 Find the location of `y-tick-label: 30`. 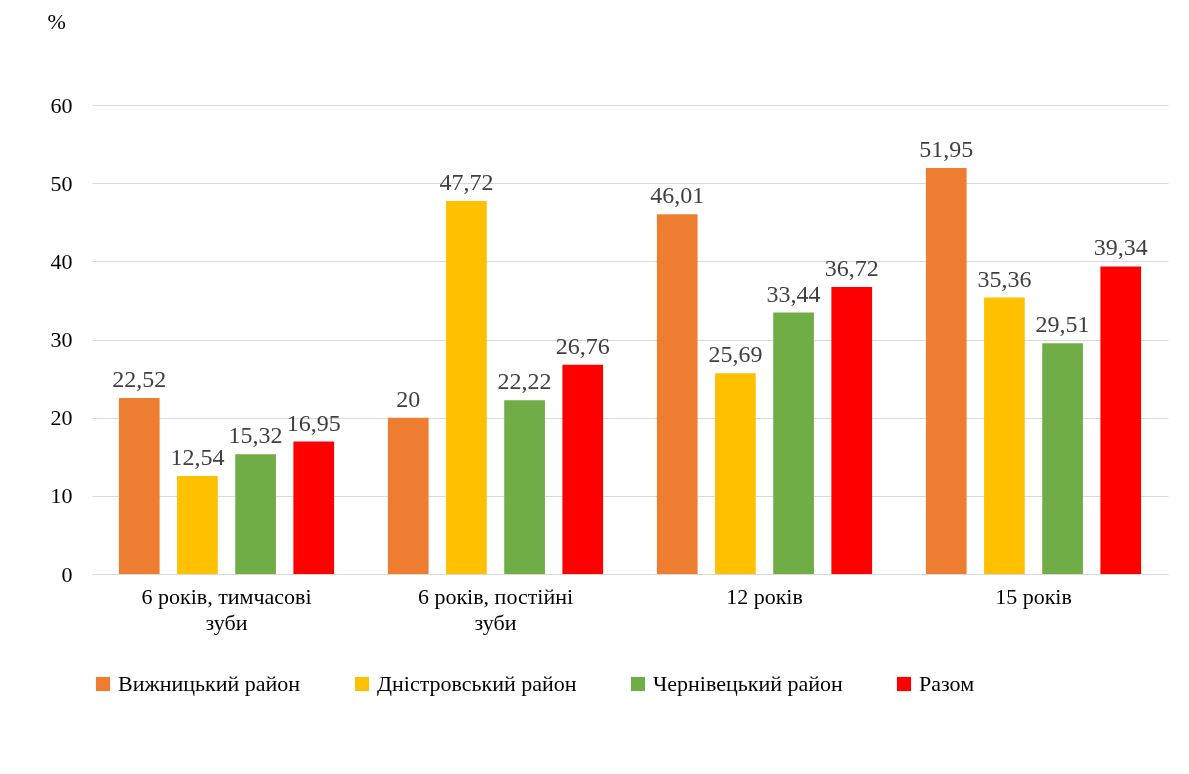

y-tick-label: 30 is located at coordinates (61, 339).